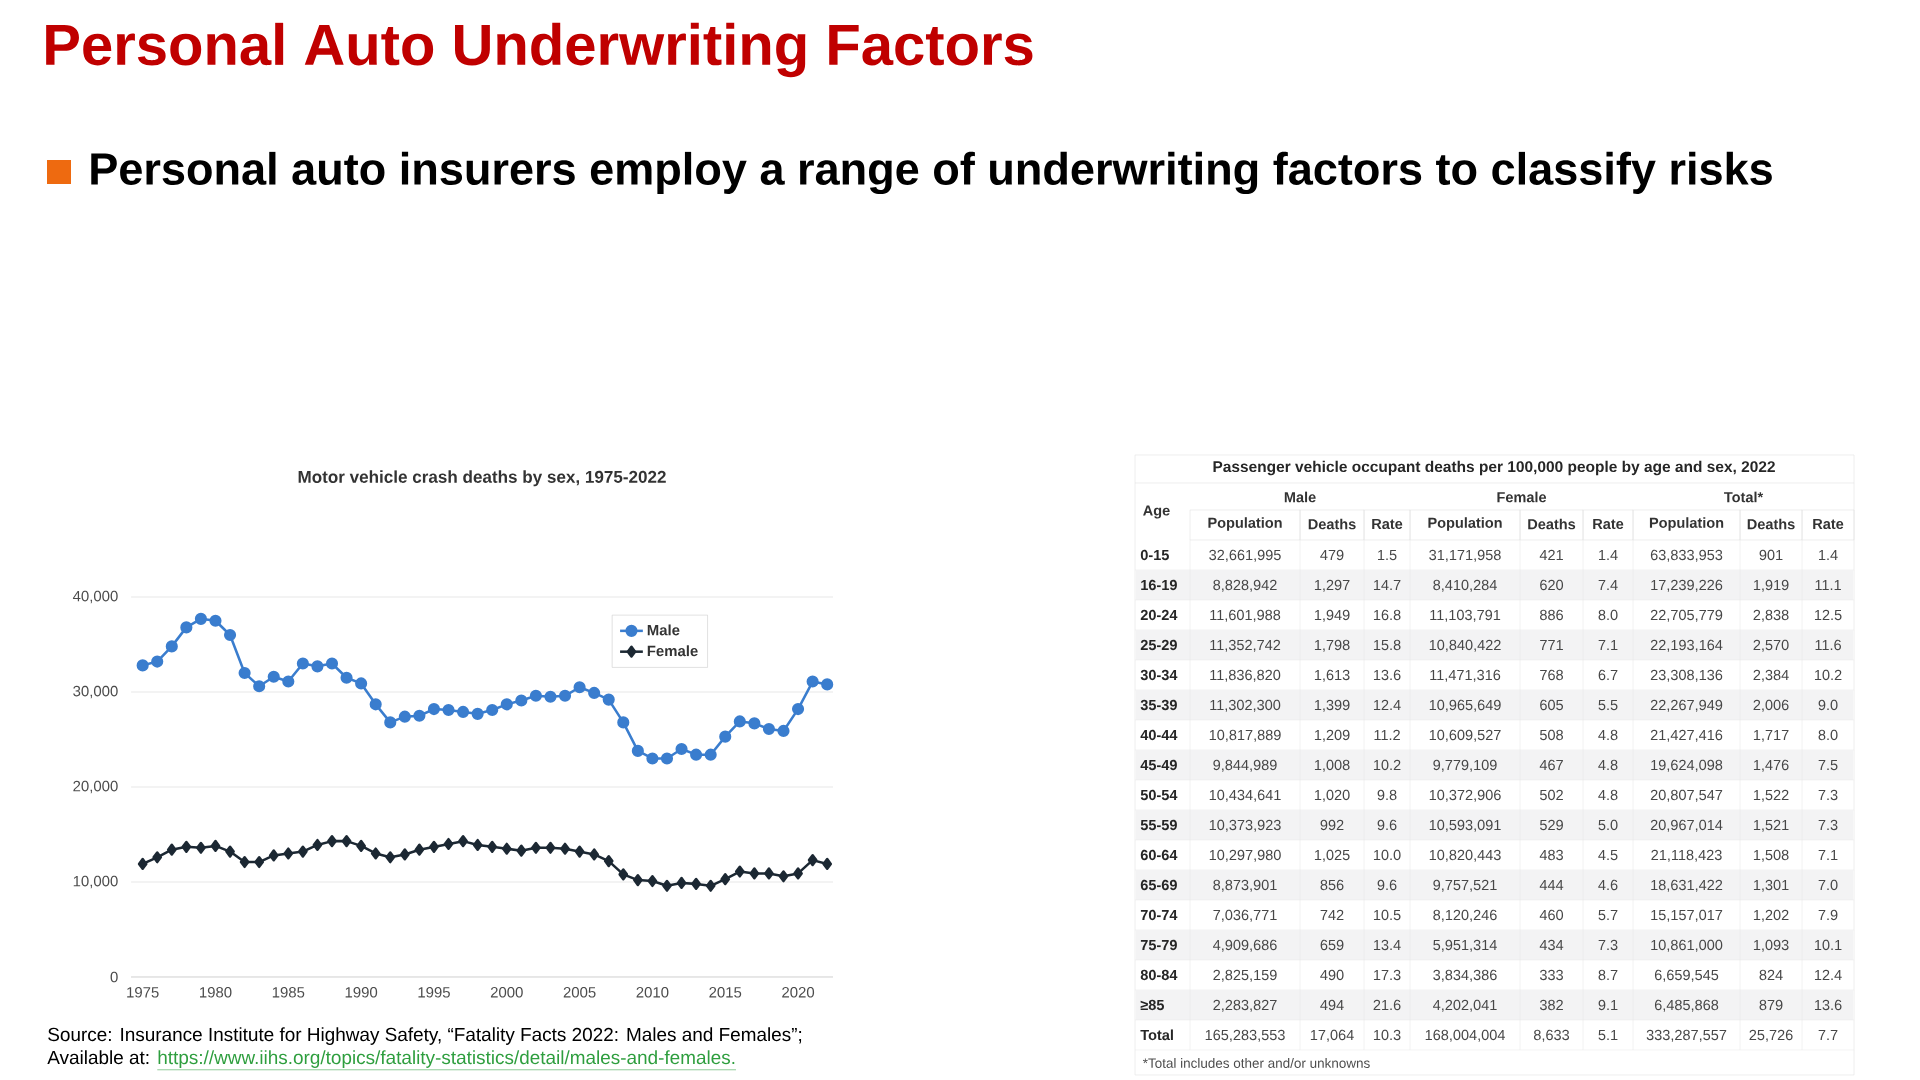  I want to click on x-tick-label: 2015, so click(725, 992).